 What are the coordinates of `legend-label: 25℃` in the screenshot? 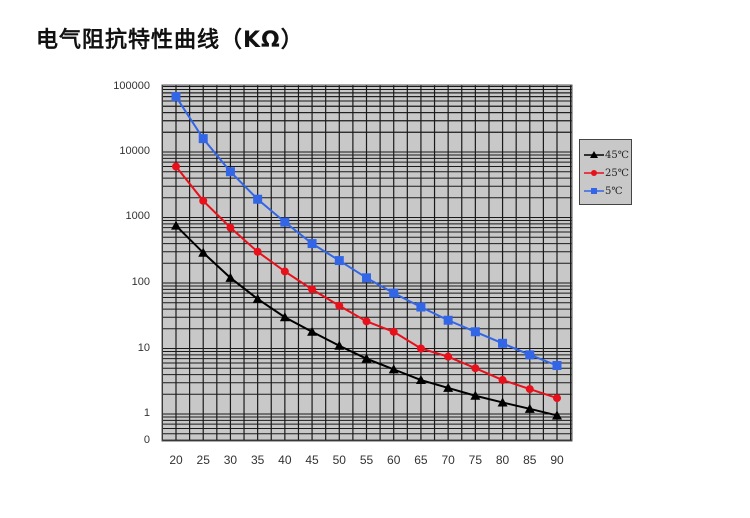 It's located at (617, 173).